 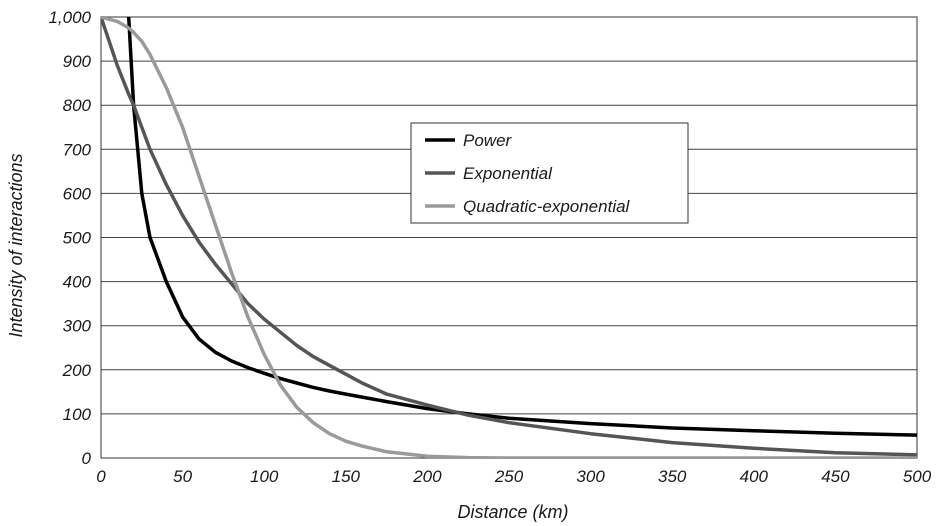 I want to click on y-axis-tick-labels: 0 100 200 300 400 500 600 700 800 900 1,000, so click(x=69, y=238).